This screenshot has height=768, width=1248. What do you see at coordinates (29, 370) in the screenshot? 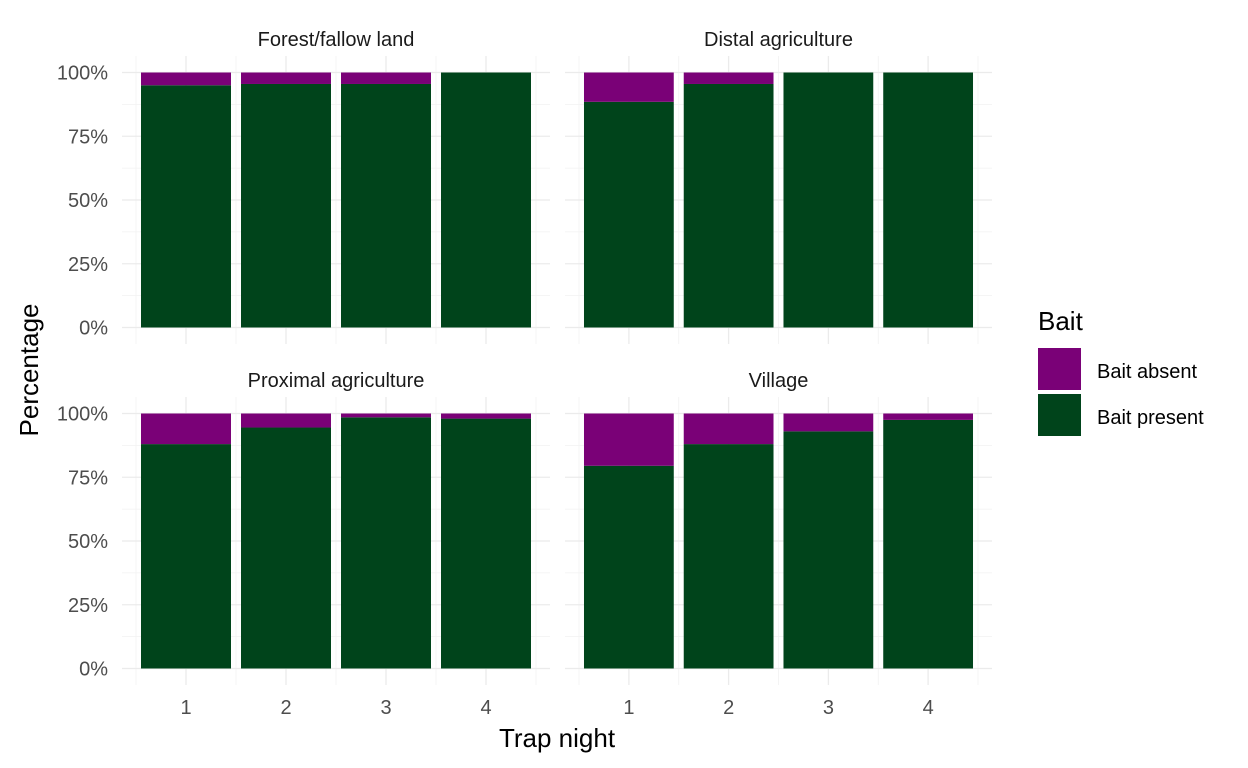
I see `y-axis-title: Percentage` at bounding box center [29, 370].